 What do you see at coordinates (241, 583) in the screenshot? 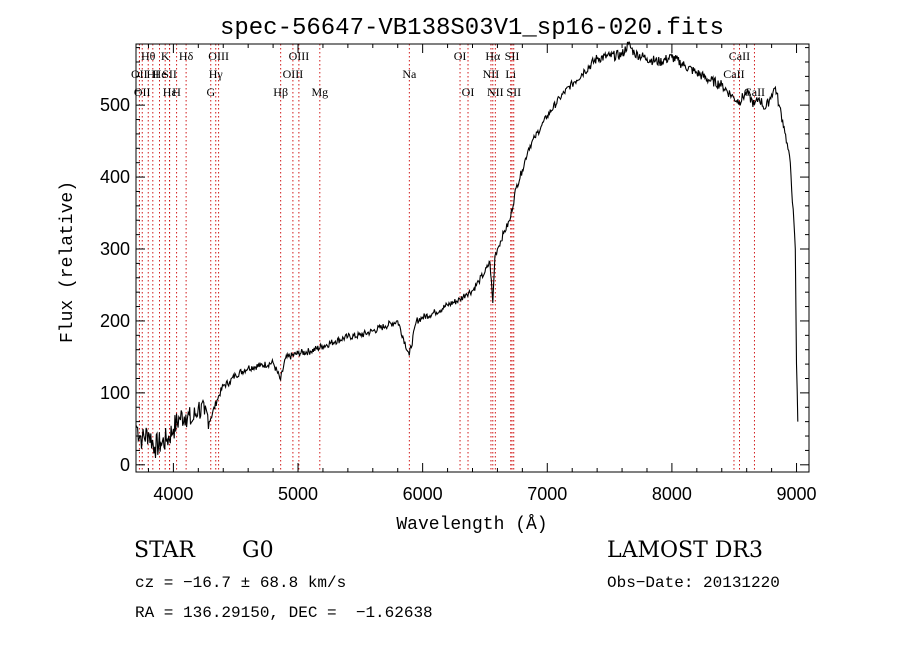
I see `redshift-velocity: cz = −16.7 ± 68.8 km/s` at bounding box center [241, 583].